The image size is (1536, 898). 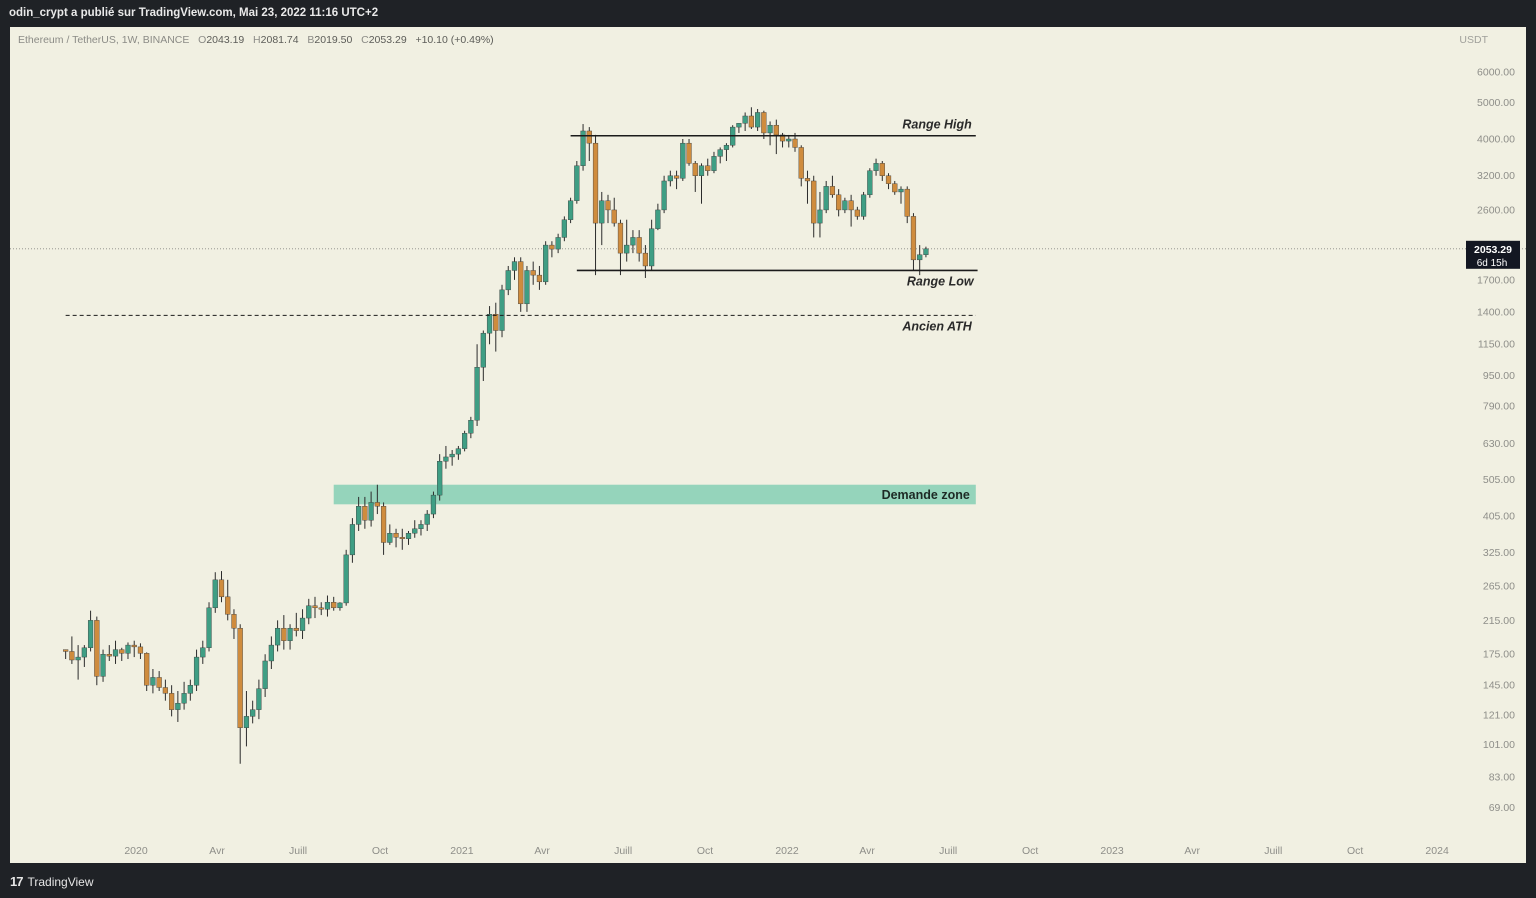 I want to click on high-label: H, so click(x=257, y=40).